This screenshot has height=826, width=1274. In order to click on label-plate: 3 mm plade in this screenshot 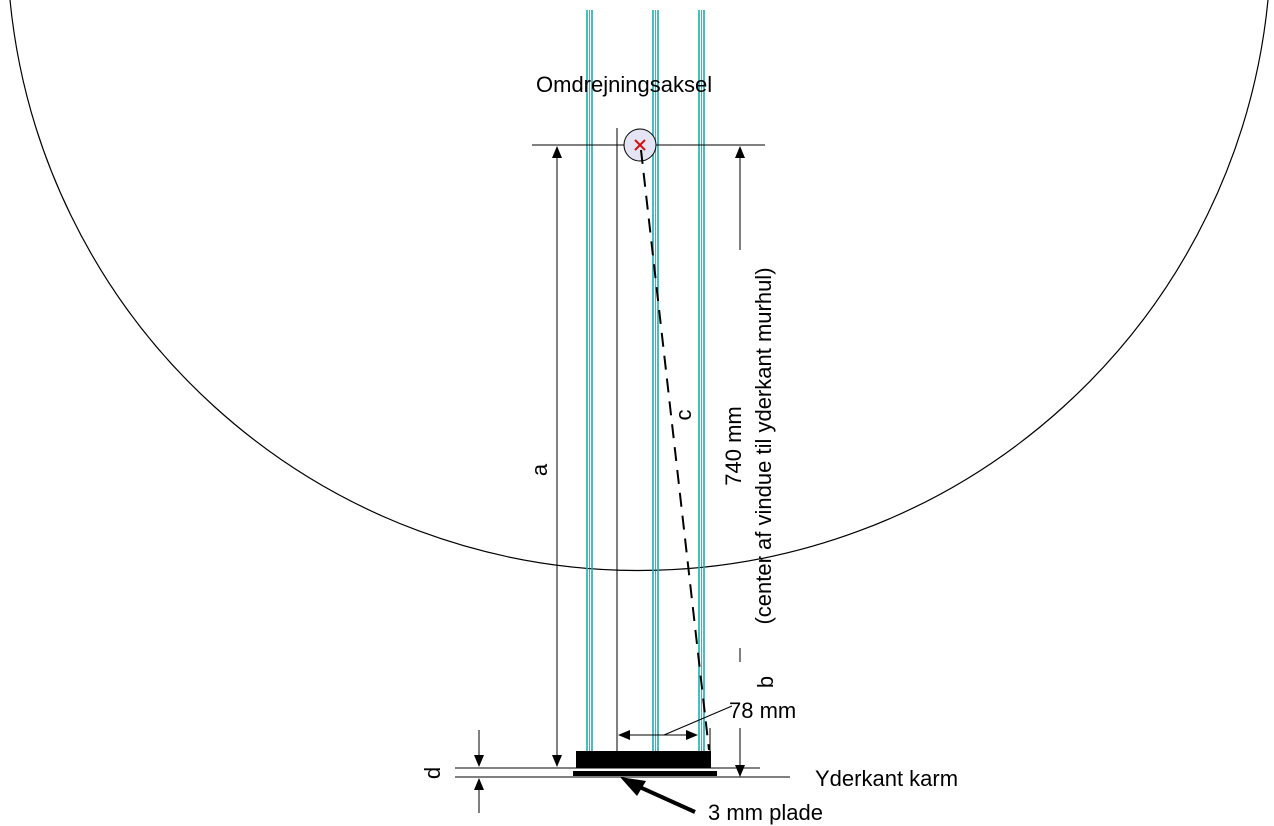, I will do `click(765, 812)`.